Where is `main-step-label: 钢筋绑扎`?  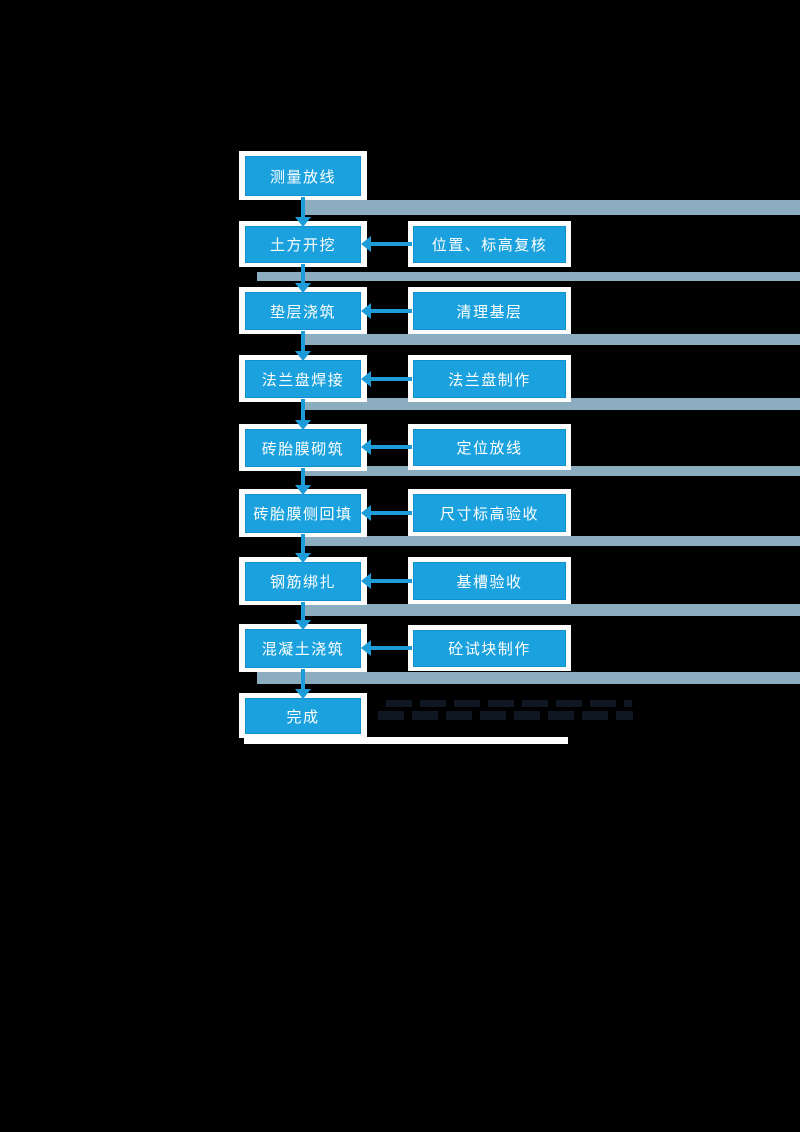
main-step-label: 钢筋绑扎 is located at coordinates (302, 582).